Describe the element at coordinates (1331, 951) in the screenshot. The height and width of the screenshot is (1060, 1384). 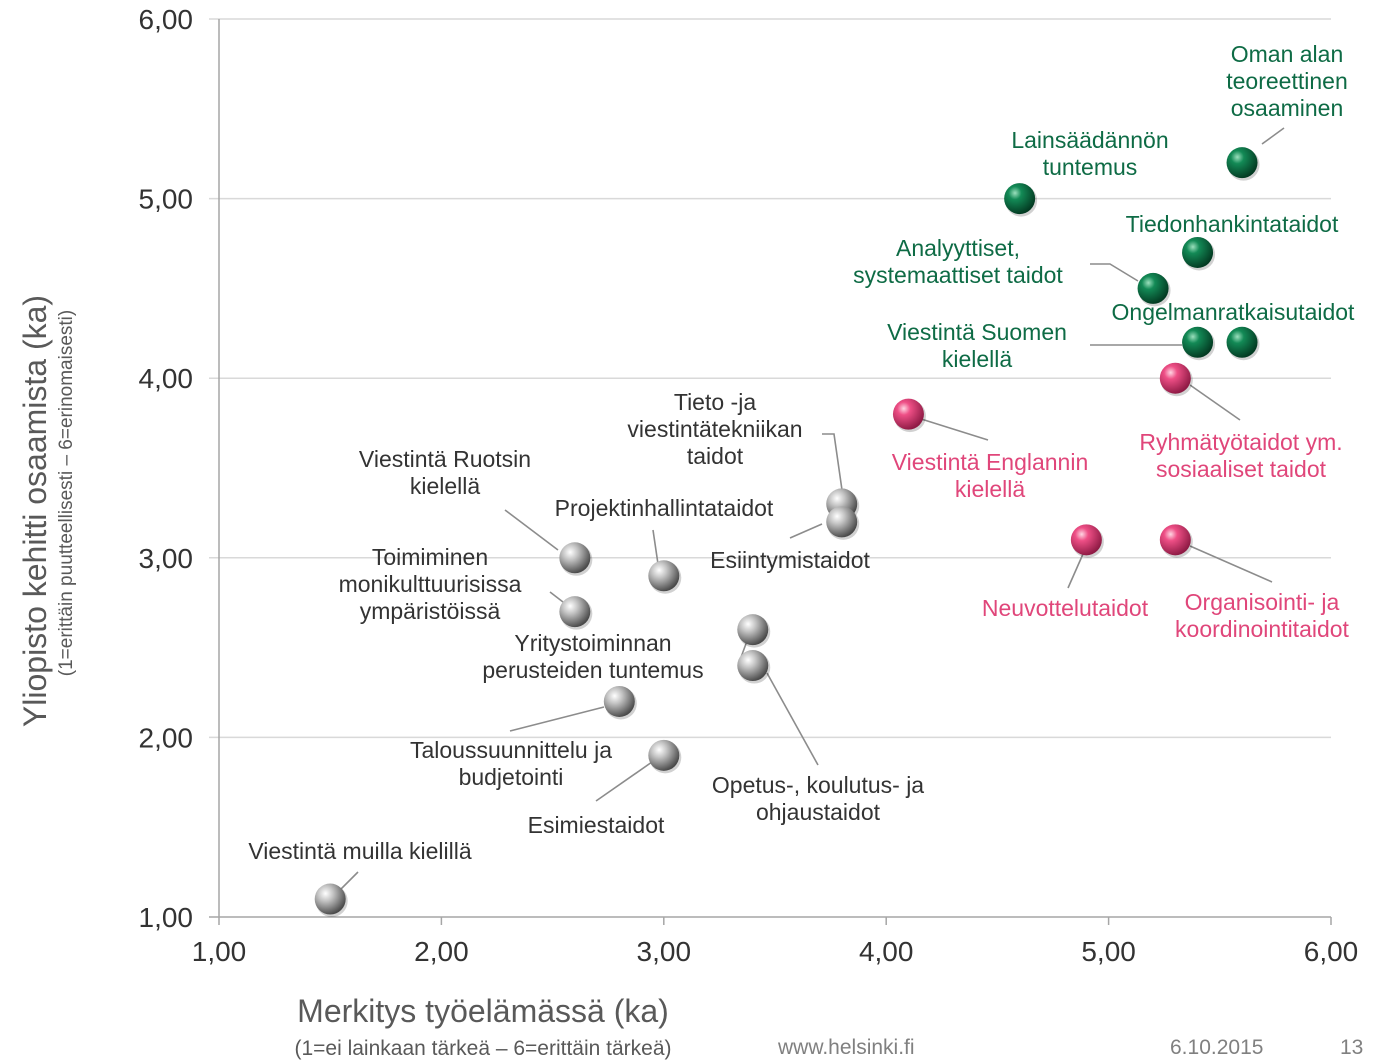
I see `x-tick-label: 6,00` at that location.